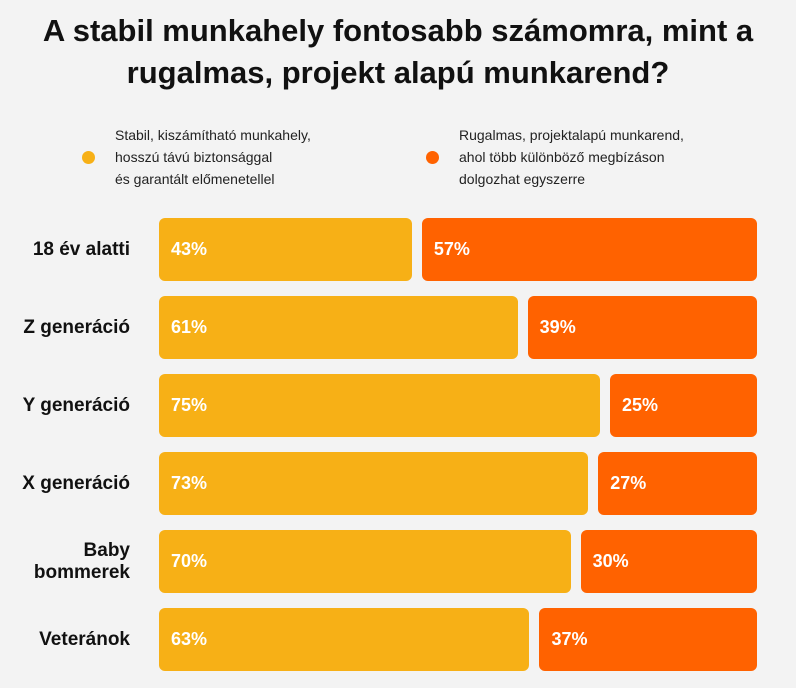 The height and width of the screenshot is (688, 796). Describe the element at coordinates (76, 483) in the screenshot. I see `category-label: X generáció` at that location.